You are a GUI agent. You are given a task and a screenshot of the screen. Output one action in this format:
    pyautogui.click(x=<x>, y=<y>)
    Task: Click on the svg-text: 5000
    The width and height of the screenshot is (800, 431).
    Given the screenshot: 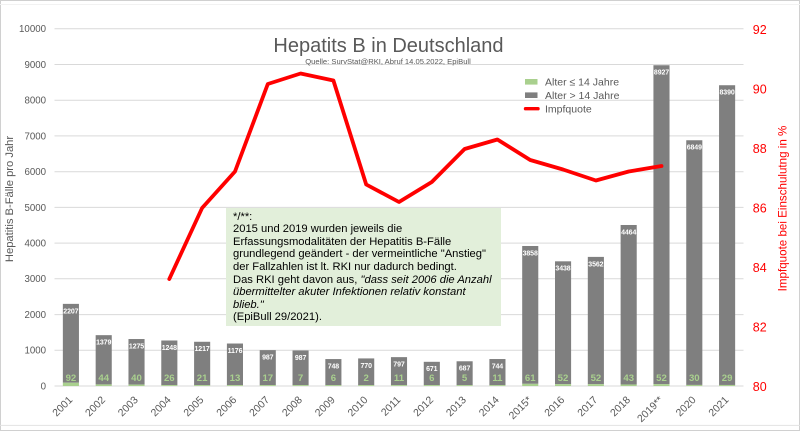 What is the action you would take?
    pyautogui.click(x=35, y=208)
    